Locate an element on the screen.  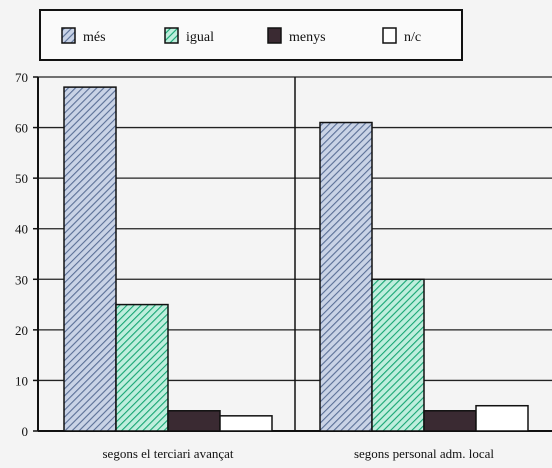
category-label: segons personal adm. local is located at coordinates (424, 453).